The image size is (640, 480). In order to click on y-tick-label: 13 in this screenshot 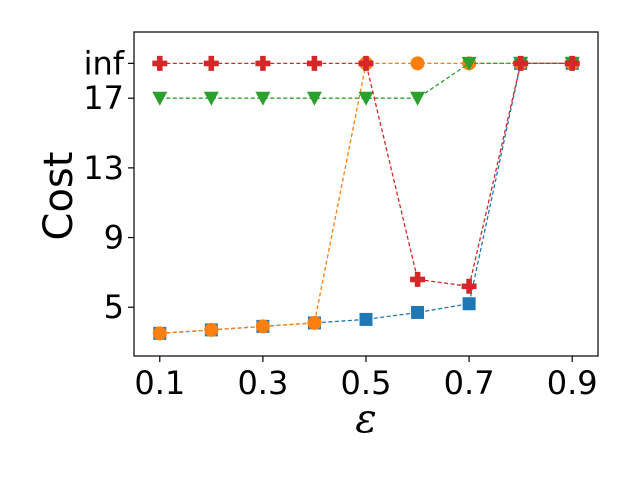, I will do `click(103, 168)`.